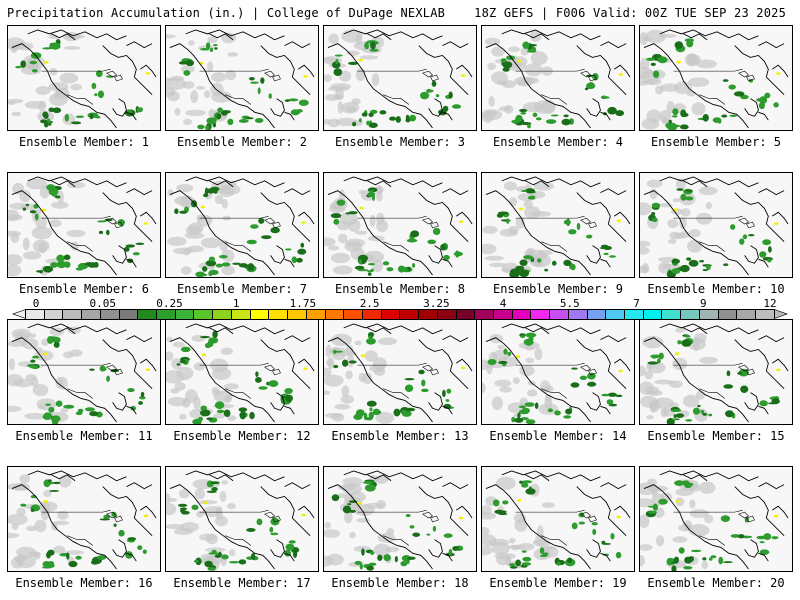 This screenshot has width=800, height=600. What do you see at coordinates (636, 303) in the screenshot?
I see `colorbar-tick-label: 7` at bounding box center [636, 303].